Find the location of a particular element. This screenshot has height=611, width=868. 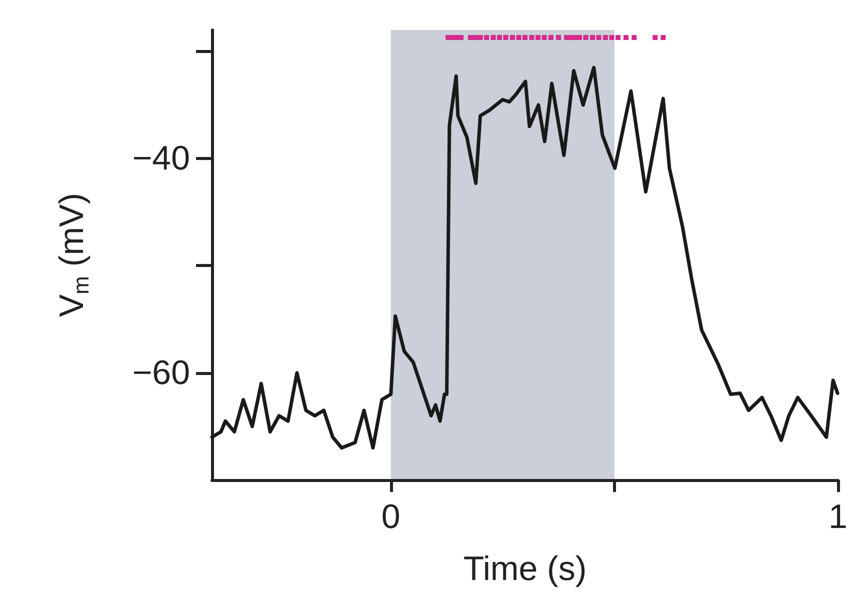

x-tick-label: 0 is located at coordinates (390, 517).